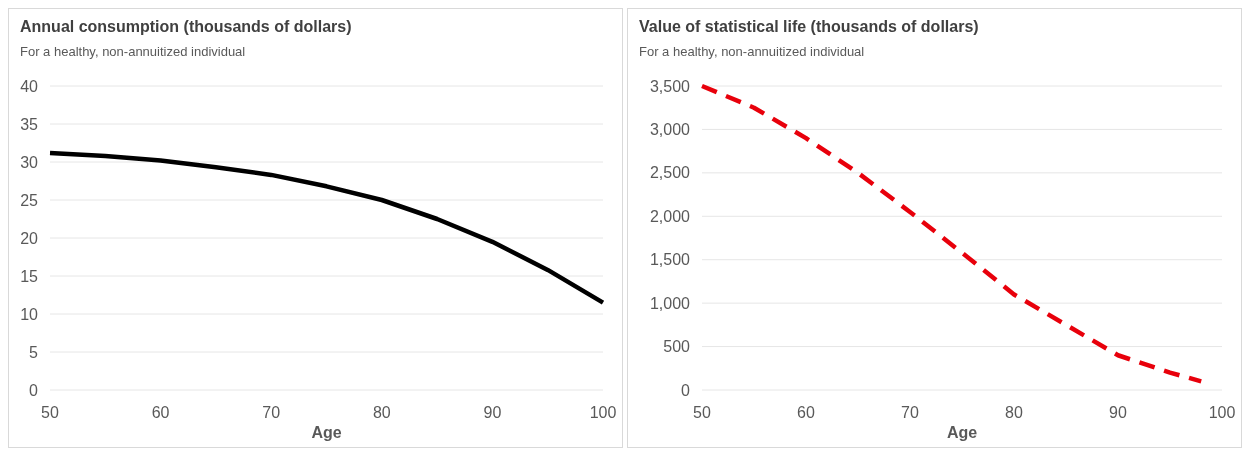 This screenshot has width=1250, height=450. Describe the element at coordinates (670, 216) in the screenshot. I see `y-tick-label: 2,000` at that location.